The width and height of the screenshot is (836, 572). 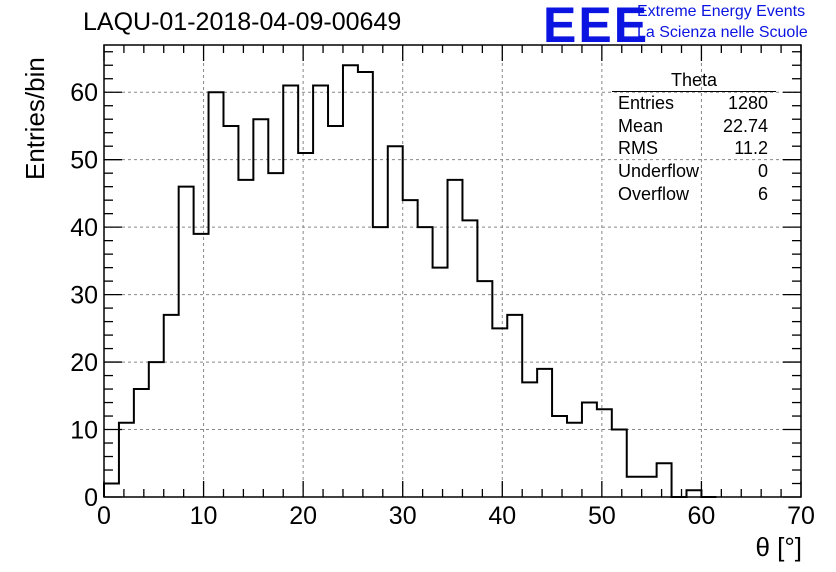 I want to click on stats-row-overflow: Overflow 6, so click(x=694, y=194).